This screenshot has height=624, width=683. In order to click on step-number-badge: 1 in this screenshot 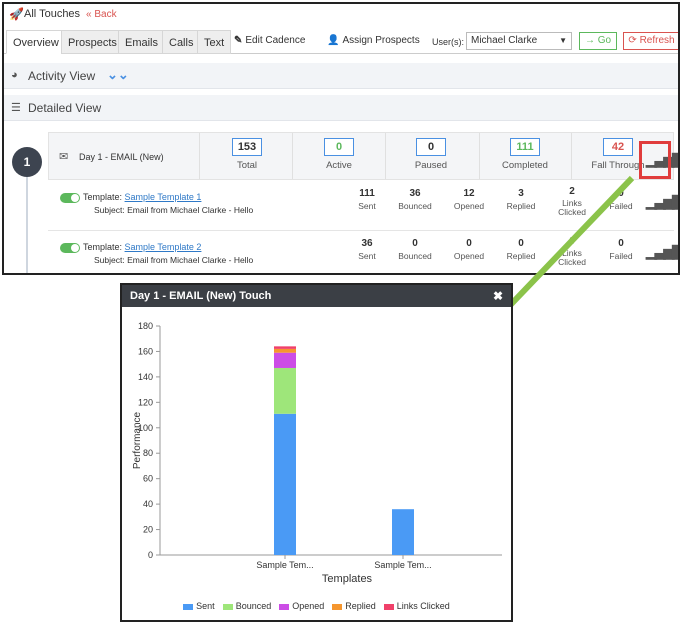, I will do `click(27, 162)`.